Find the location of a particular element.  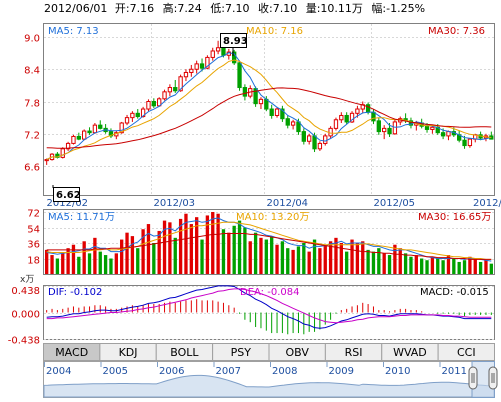

volume-y-tick-label: 36 is located at coordinates (33, 245).